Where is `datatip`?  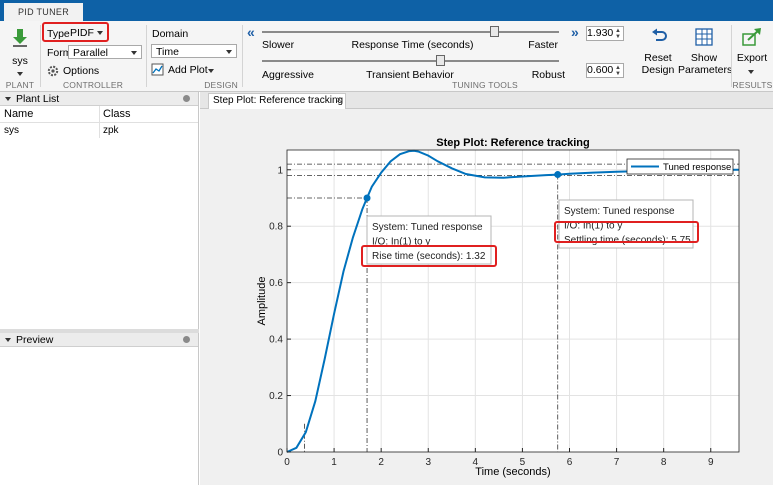 datatip is located at coordinates (626, 224).